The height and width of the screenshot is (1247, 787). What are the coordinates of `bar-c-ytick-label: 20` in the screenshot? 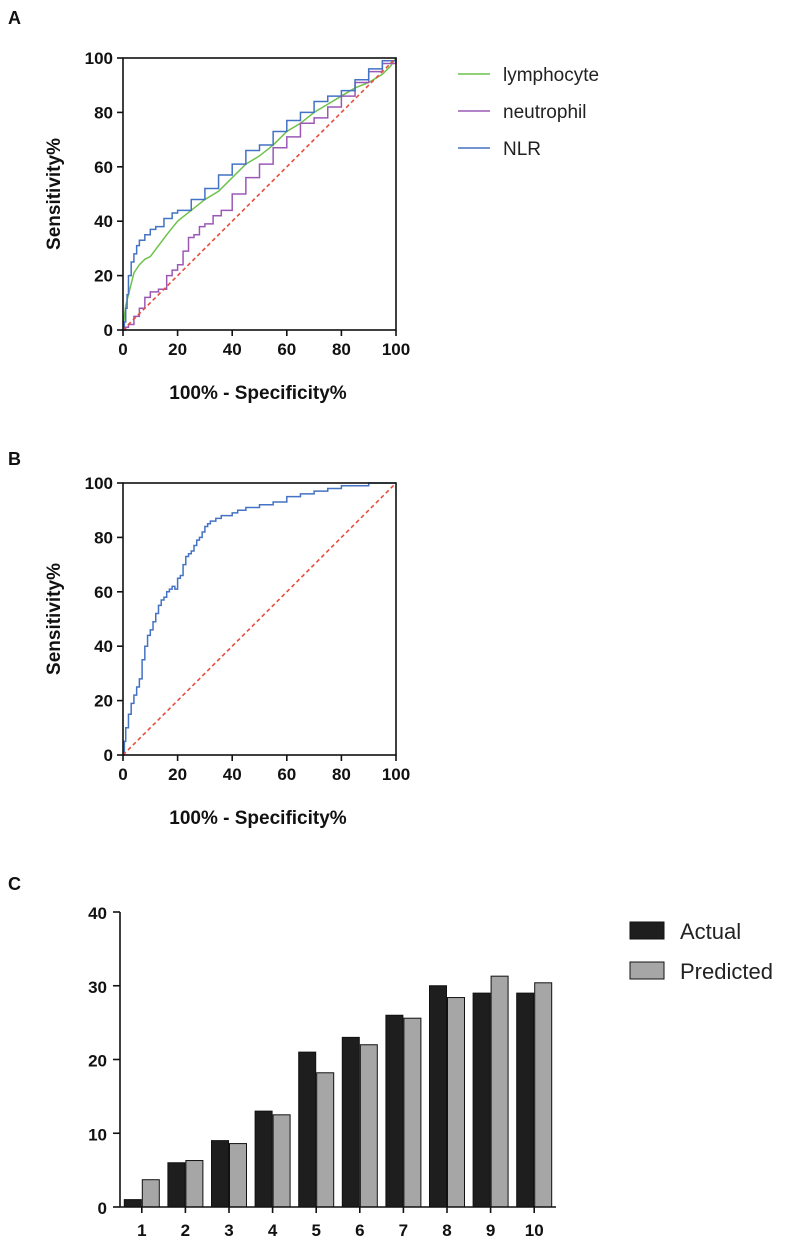 It's located at (97, 1061).